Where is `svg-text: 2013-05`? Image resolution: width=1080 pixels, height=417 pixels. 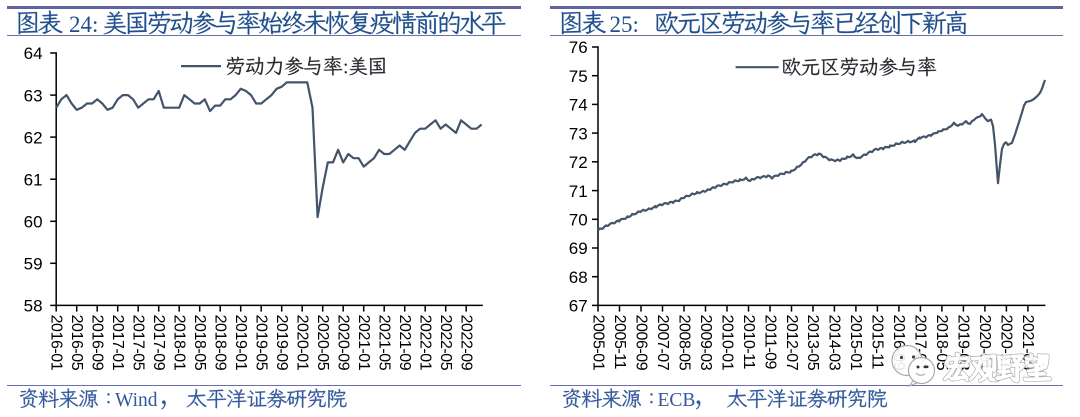
svg-text: 2013-05 is located at coordinates (812, 343).